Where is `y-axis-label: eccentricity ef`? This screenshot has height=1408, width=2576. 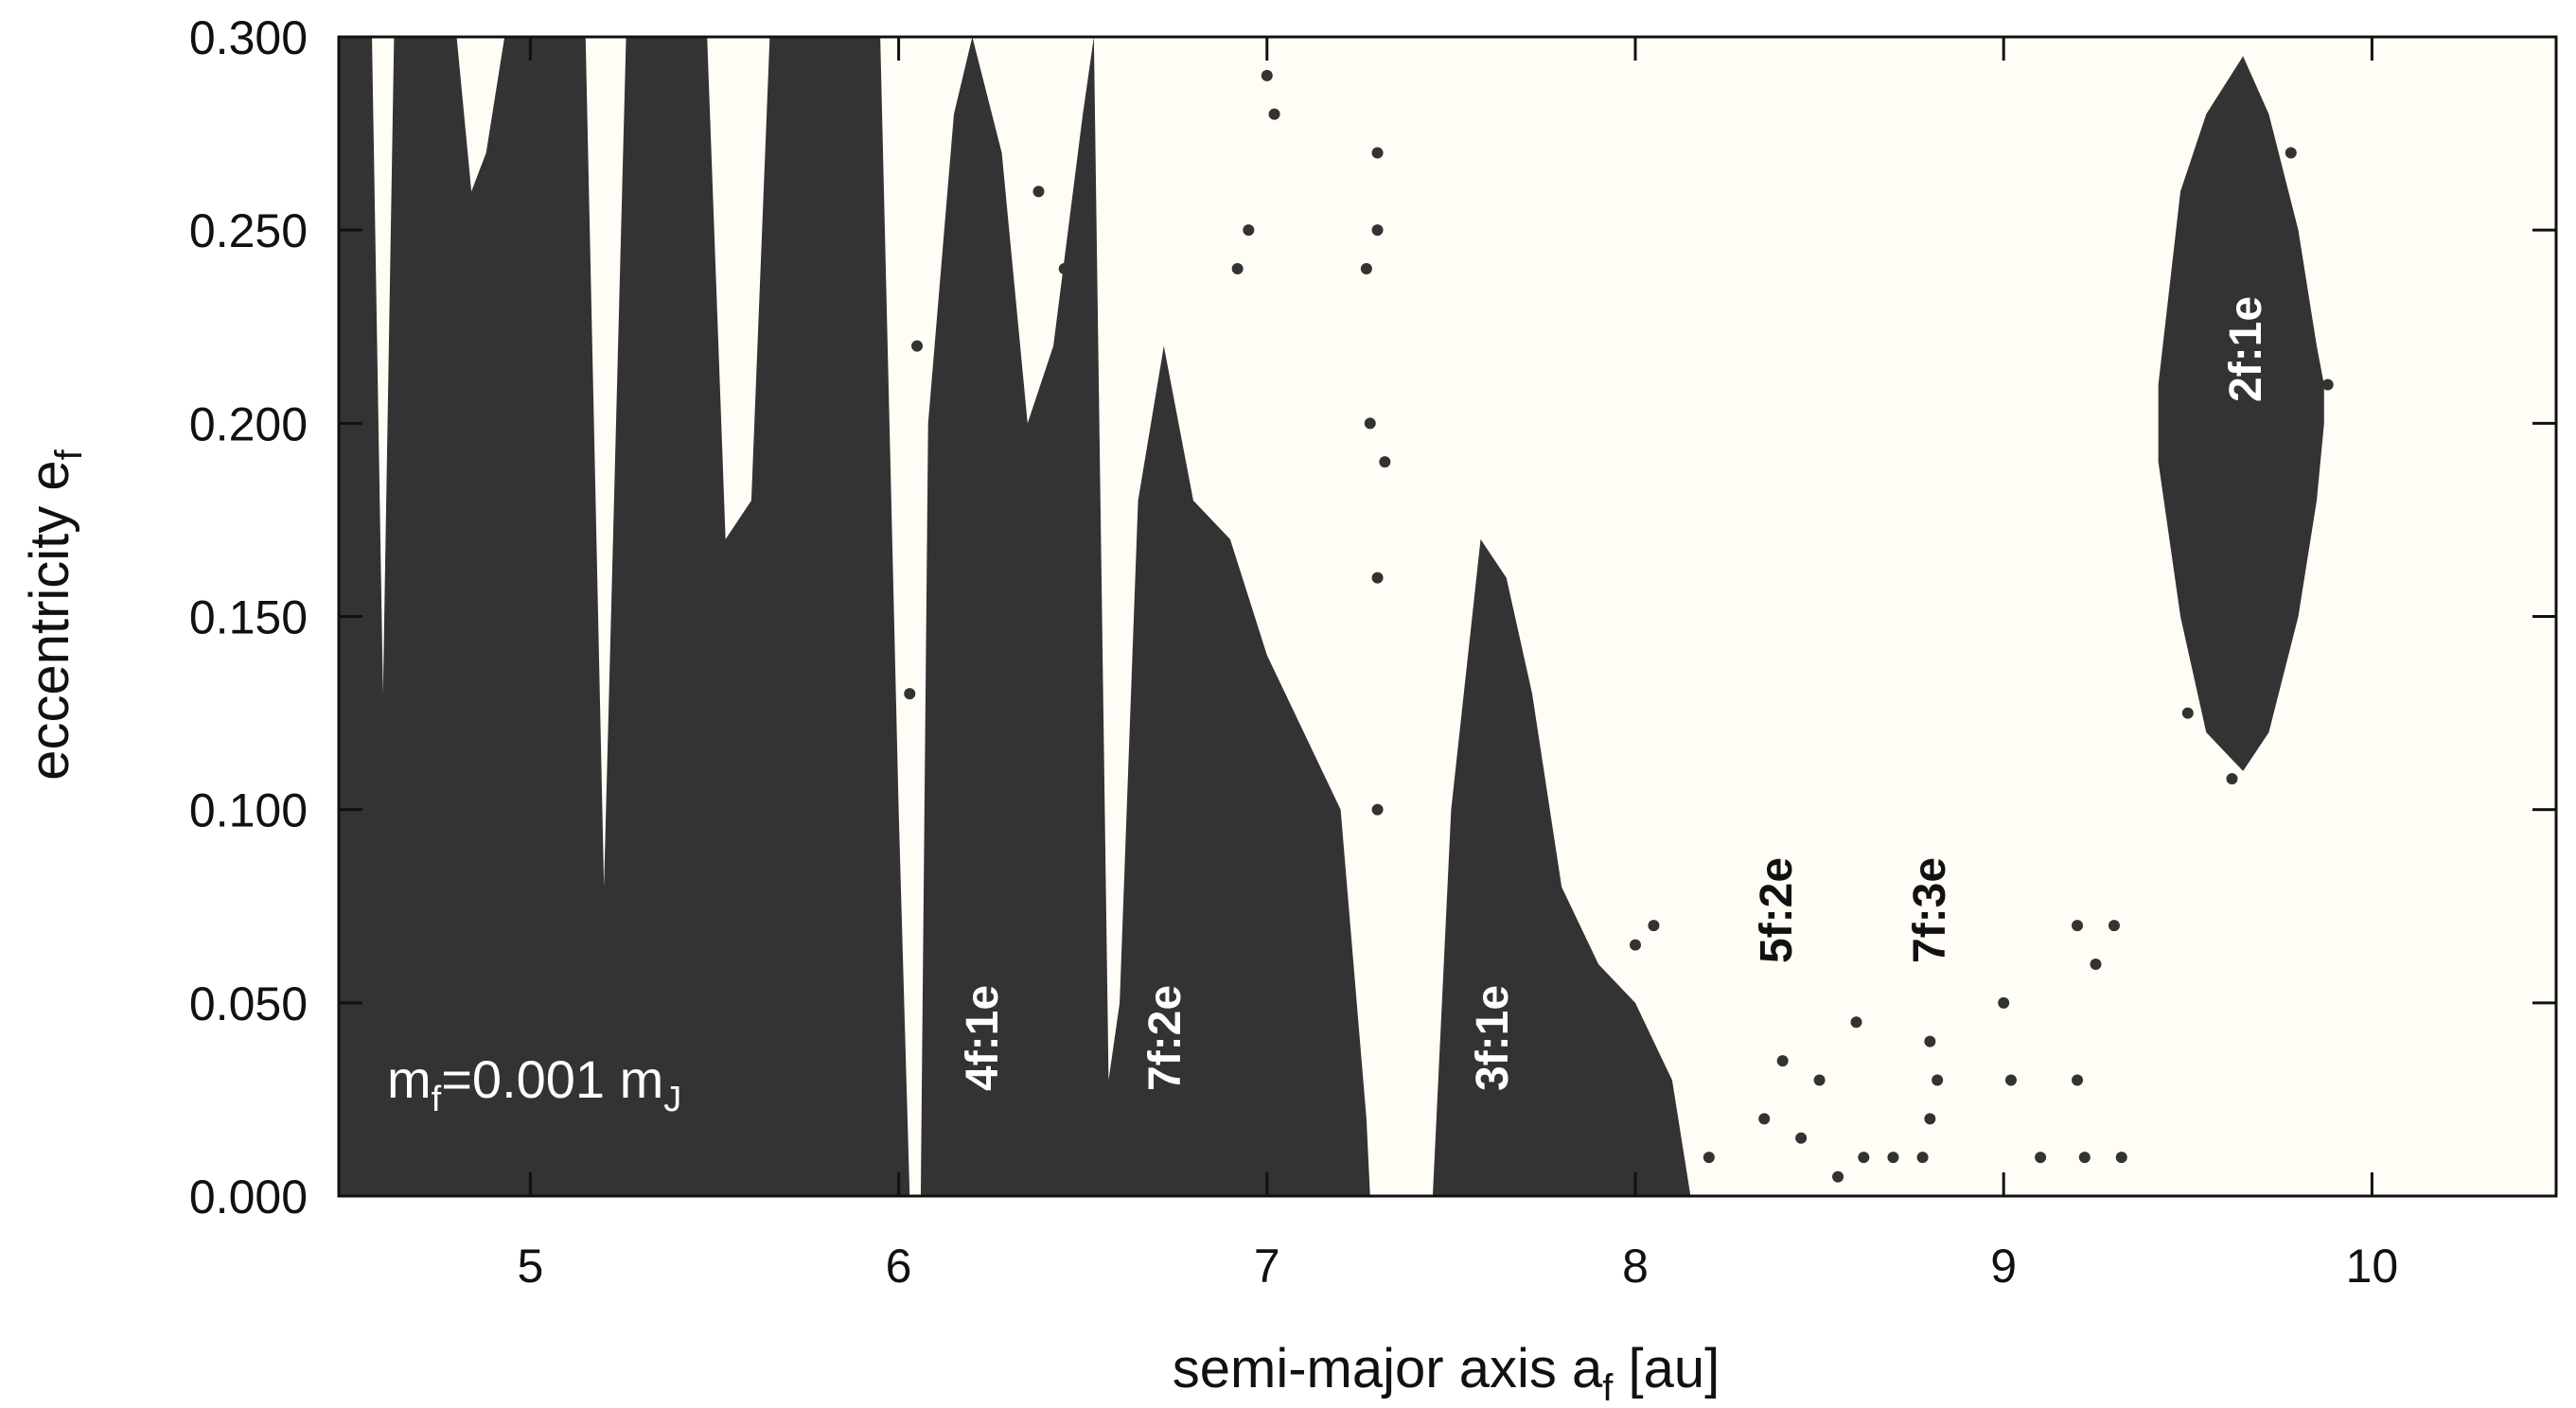
y-axis-label: eccentricity ef is located at coordinates (54, 614).